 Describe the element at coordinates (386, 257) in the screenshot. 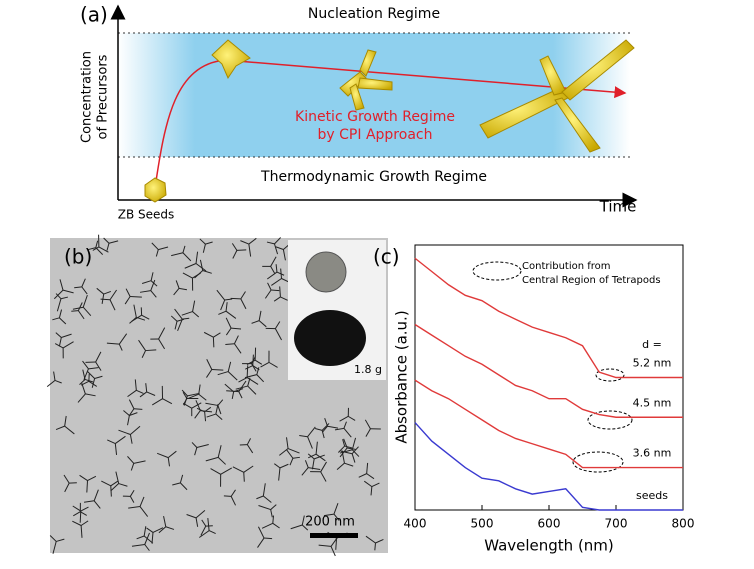

I see `panel-label: (c)` at that location.